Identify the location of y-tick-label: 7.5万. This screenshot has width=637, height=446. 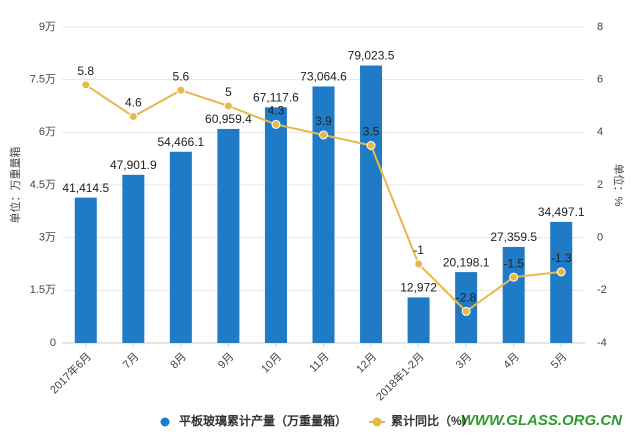
(43, 80).